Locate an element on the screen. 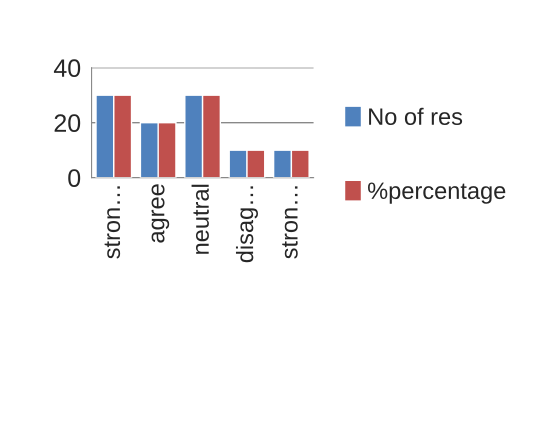  y-tick-label: 0 is located at coordinates (74, 178).